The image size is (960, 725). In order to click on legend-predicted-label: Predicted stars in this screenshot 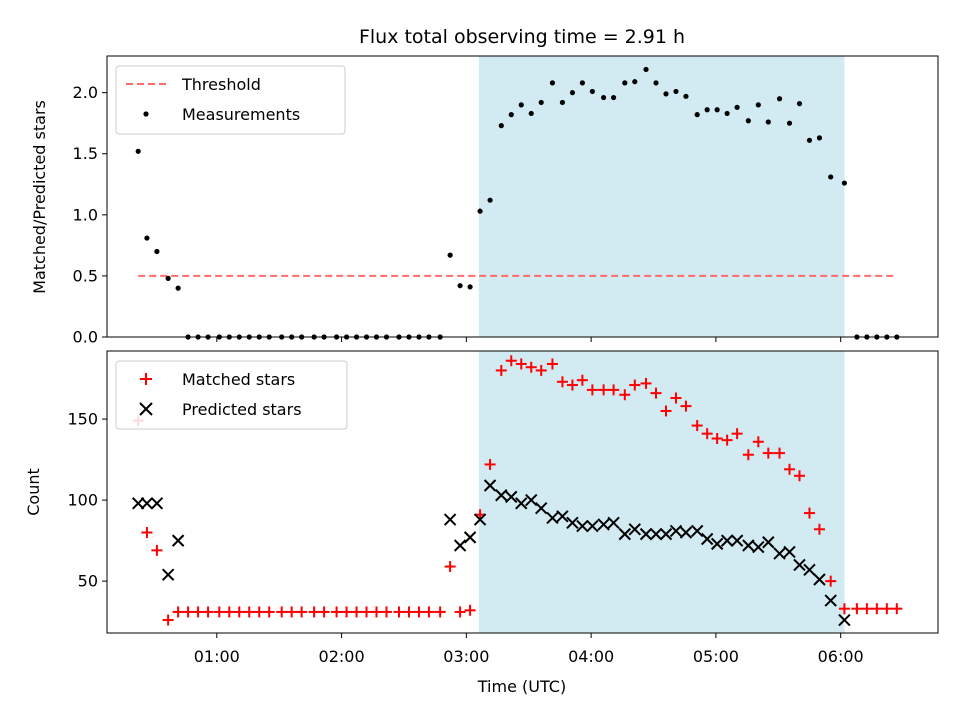, I will do `click(242, 409)`.